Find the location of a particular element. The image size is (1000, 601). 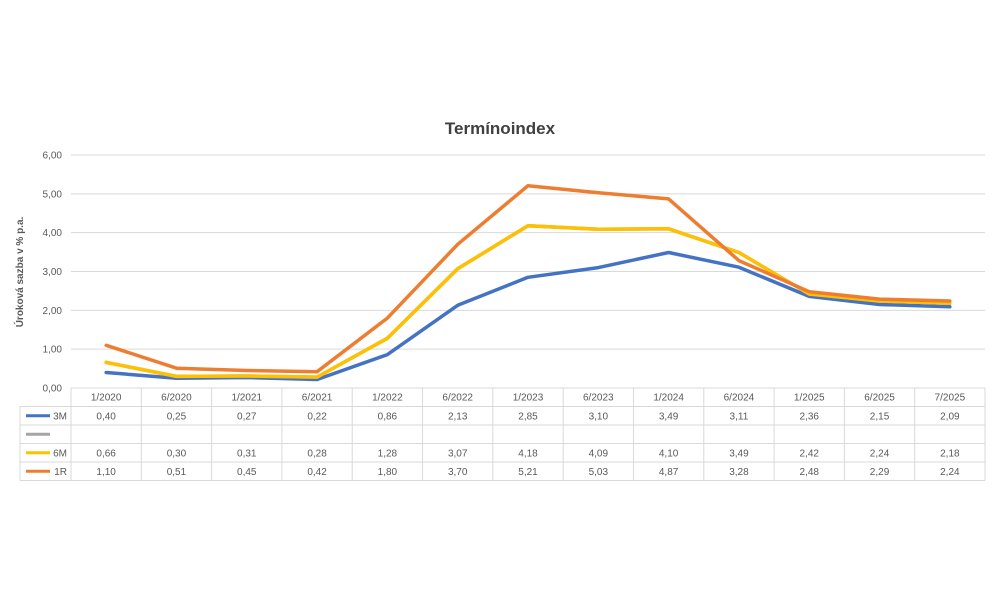

table-cell: 0,51 is located at coordinates (177, 472).